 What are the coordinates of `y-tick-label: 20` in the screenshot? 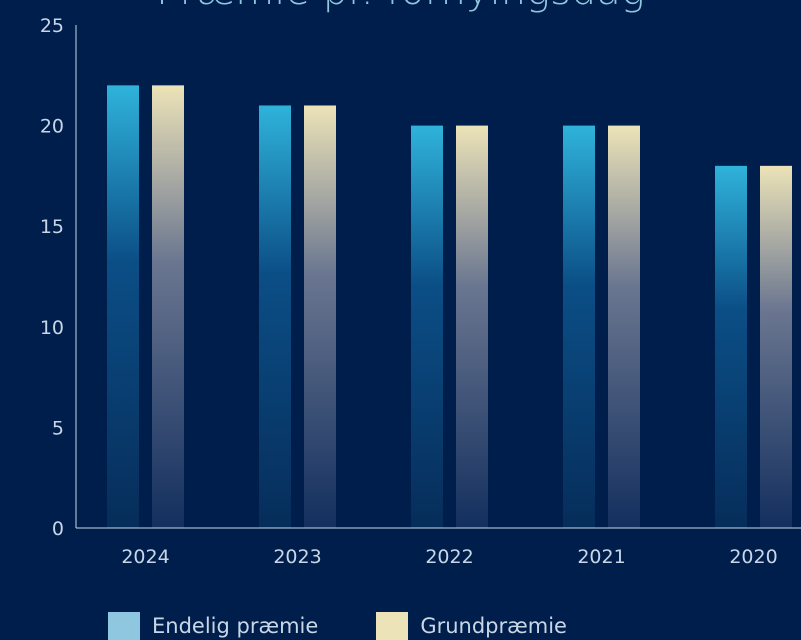 It's located at (52, 127).